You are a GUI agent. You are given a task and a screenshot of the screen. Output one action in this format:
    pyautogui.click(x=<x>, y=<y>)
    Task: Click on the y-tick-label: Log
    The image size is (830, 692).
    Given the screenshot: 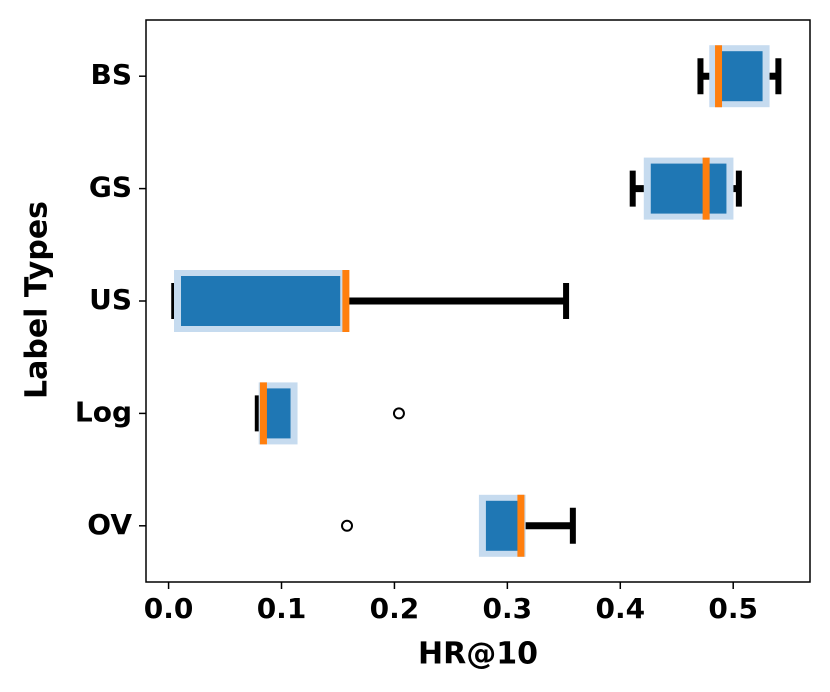 What is the action you would take?
    pyautogui.click(x=103, y=411)
    